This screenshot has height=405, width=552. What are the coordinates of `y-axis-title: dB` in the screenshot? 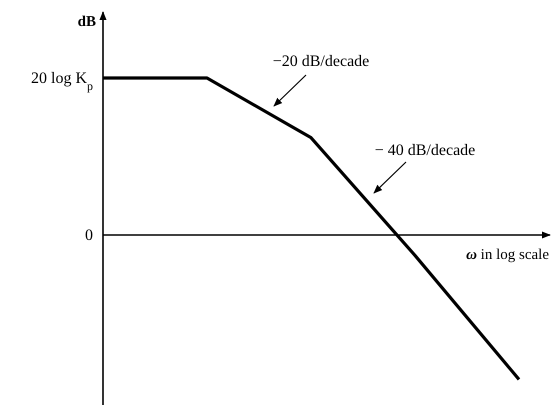 It's located at (87, 22).